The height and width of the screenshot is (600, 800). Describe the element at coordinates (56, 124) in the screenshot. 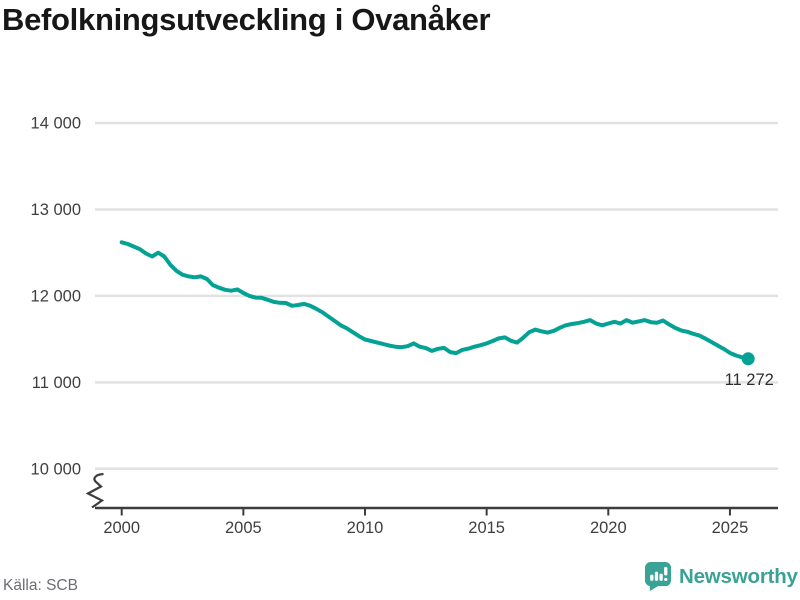

I see `y-tick-label: 14 000` at that location.